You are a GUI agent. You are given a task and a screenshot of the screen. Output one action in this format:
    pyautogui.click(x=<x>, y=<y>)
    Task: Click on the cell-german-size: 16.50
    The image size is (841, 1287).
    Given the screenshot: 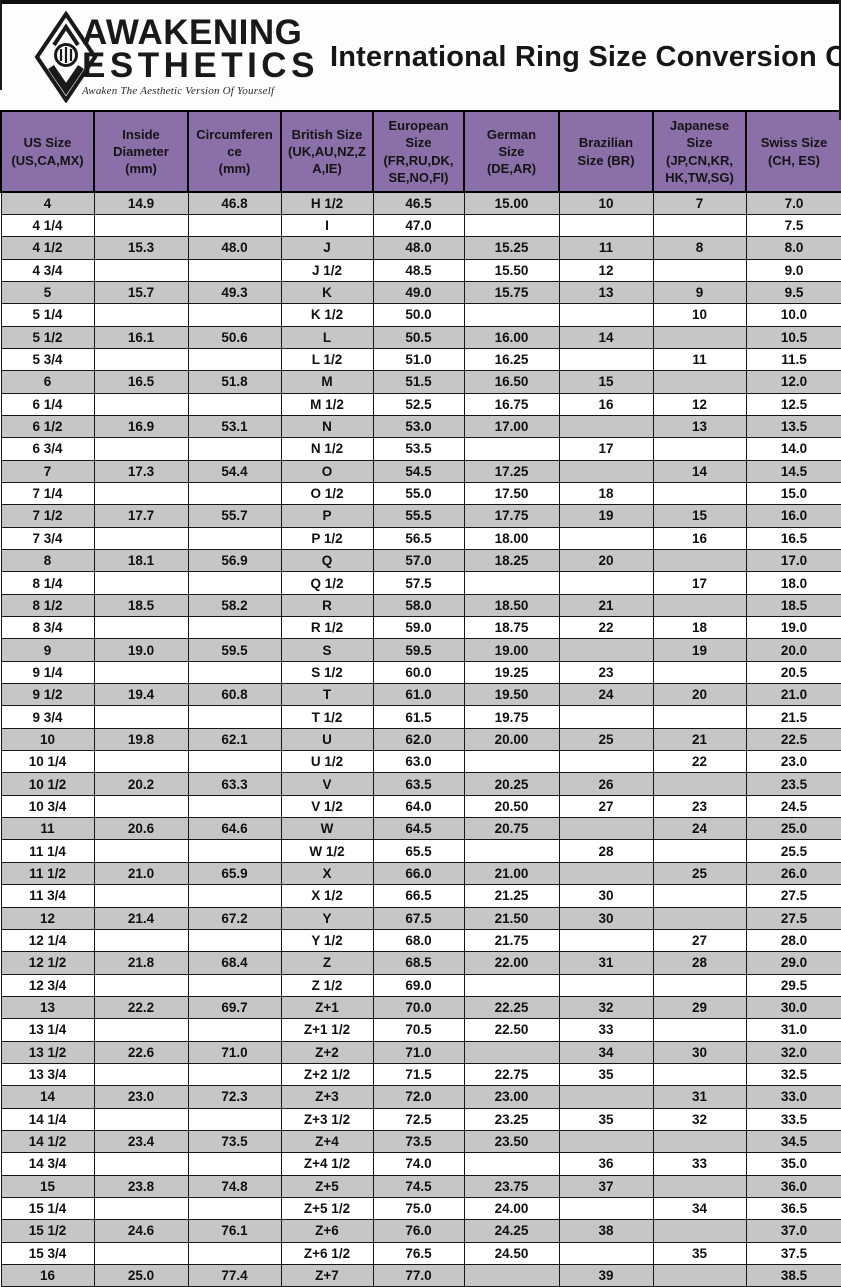 What is the action you would take?
    pyautogui.click(x=511, y=382)
    